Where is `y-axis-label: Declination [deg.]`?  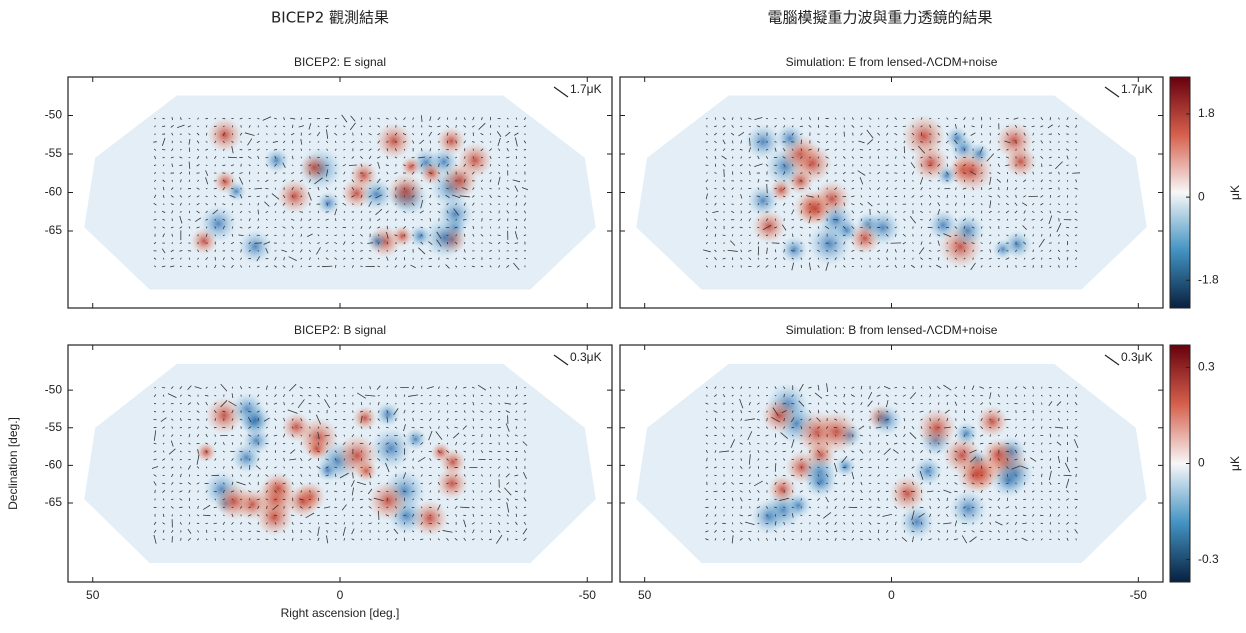
y-axis-label: Declination [deg.] is located at coordinates (13, 463).